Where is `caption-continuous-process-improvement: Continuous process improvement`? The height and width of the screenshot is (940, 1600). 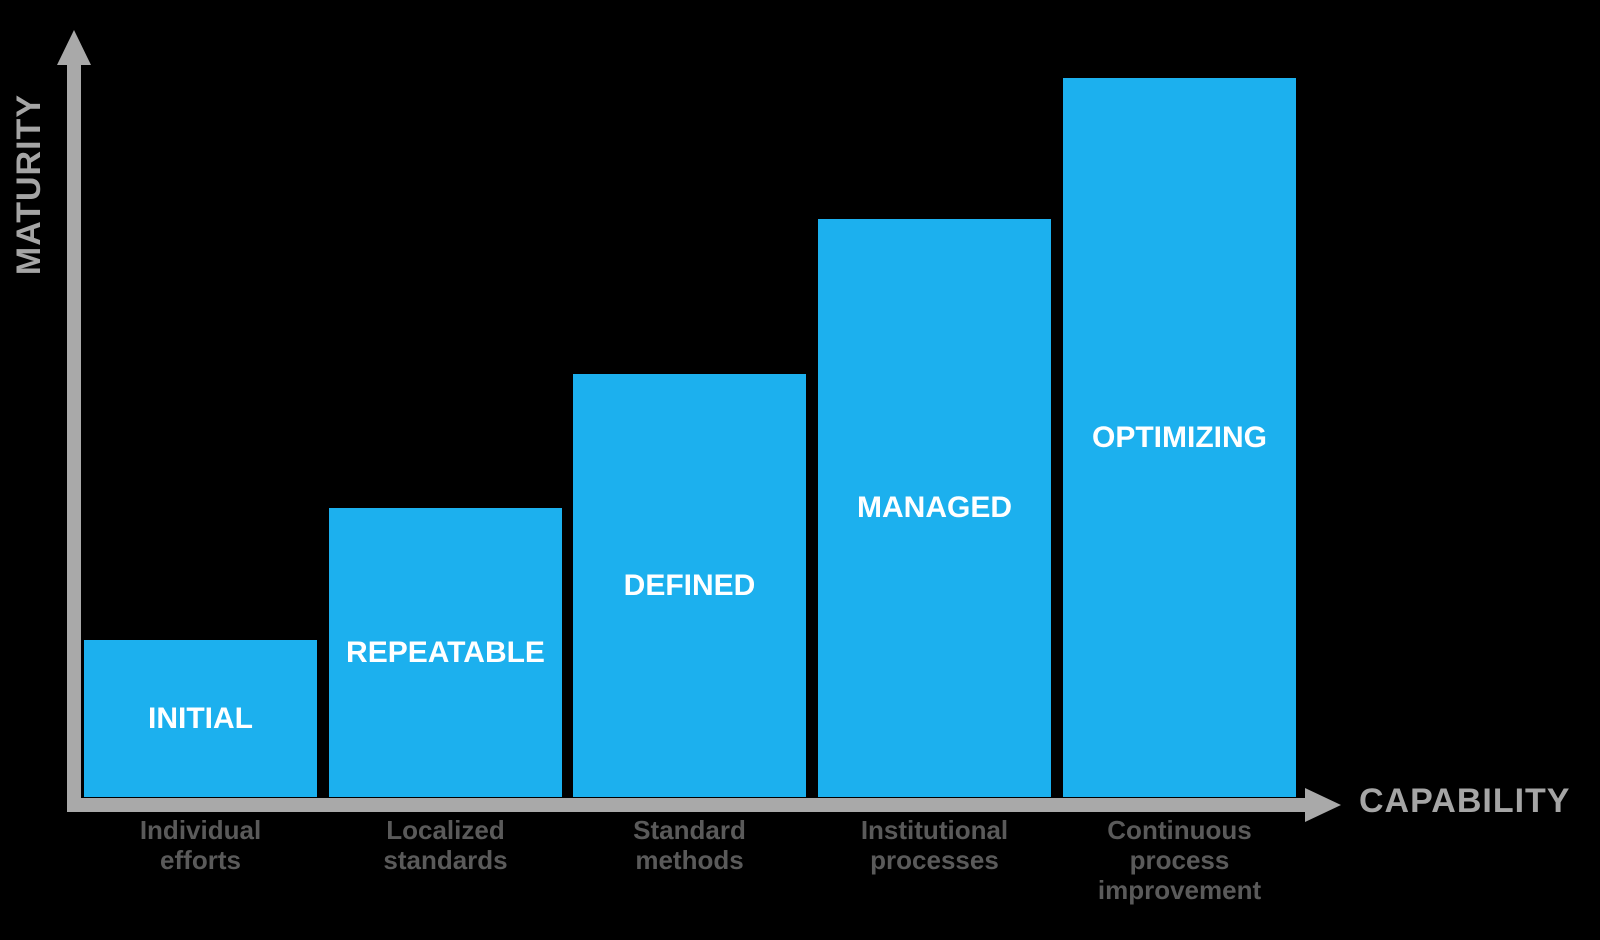 caption-continuous-process-improvement: Continuous process improvement is located at coordinates (1179, 860).